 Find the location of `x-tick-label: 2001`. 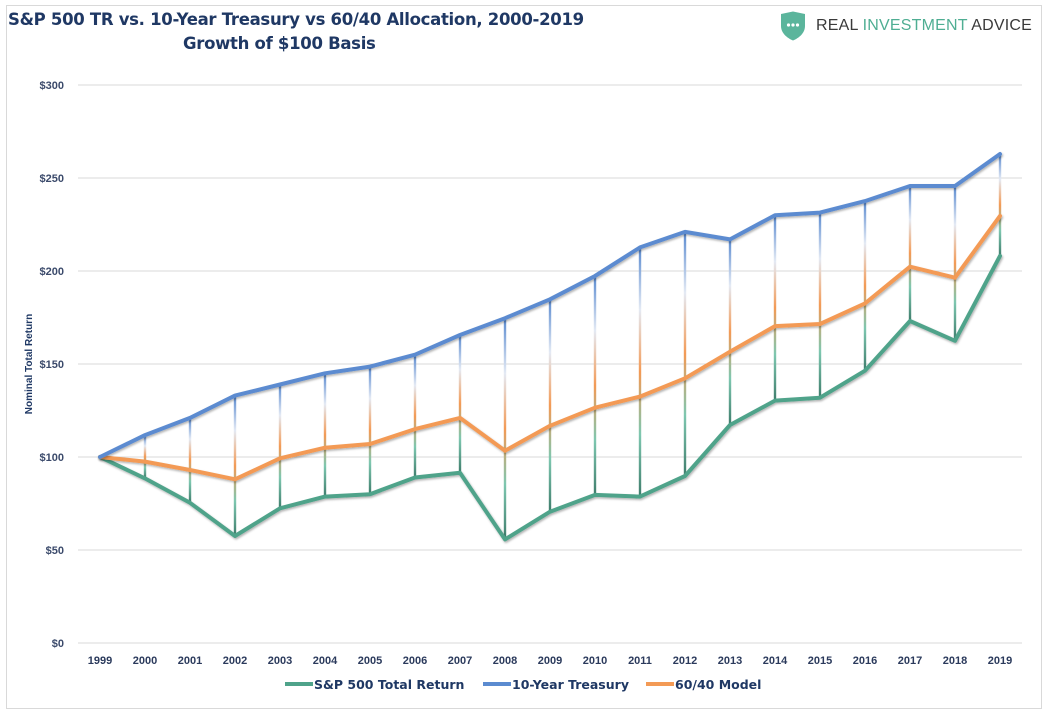

x-tick-label: 2001 is located at coordinates (190, 661).